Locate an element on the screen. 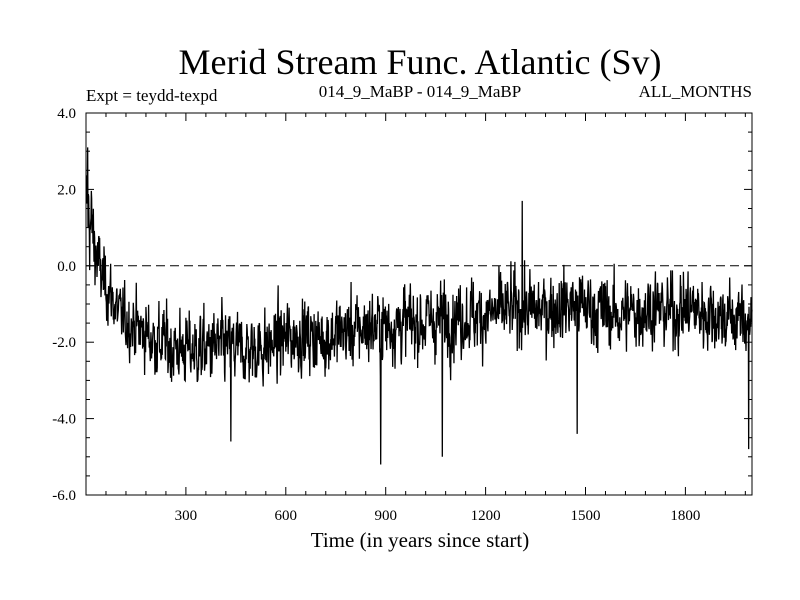 The image size is (800, 600). x-tick-label: 900 is located at coordinates (385, 516).